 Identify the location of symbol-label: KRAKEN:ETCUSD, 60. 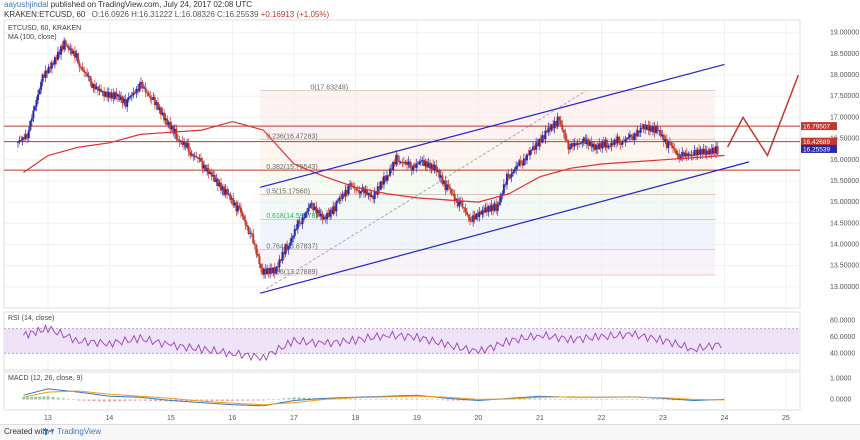
(45, 14).